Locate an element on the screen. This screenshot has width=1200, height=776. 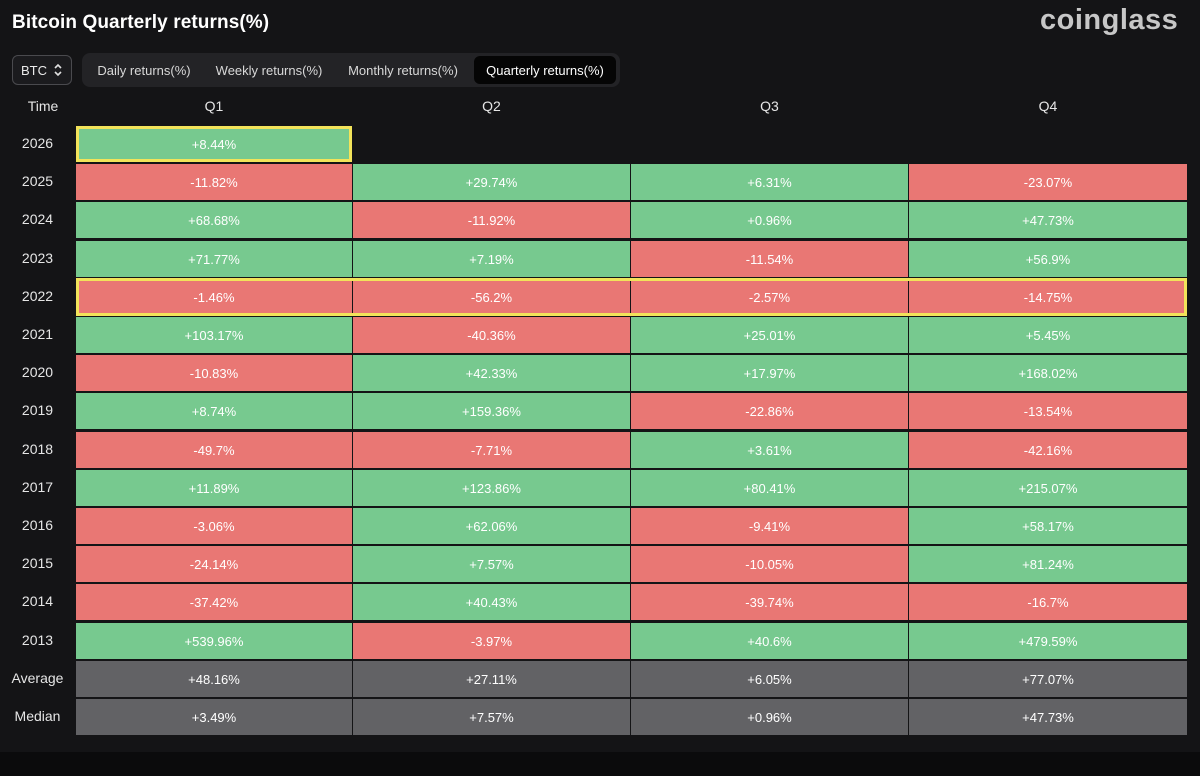
return-cell: +0.96% is located at coordinates (769, 220).